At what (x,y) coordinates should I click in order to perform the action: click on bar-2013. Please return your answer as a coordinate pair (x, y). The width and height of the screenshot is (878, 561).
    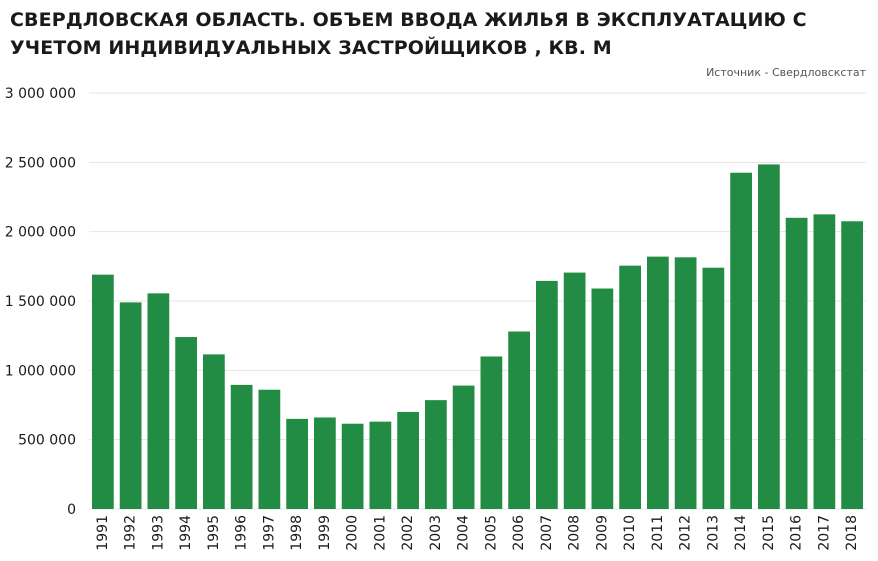
    Looking at the image, I should click on (713, 388).